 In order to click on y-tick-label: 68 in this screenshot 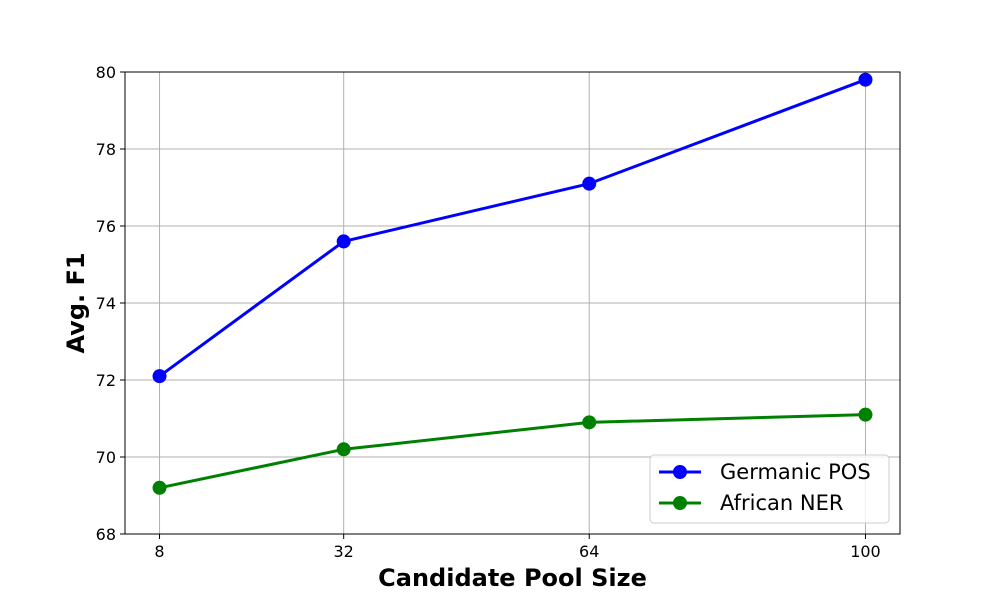, I will do `click(106, 534)`.